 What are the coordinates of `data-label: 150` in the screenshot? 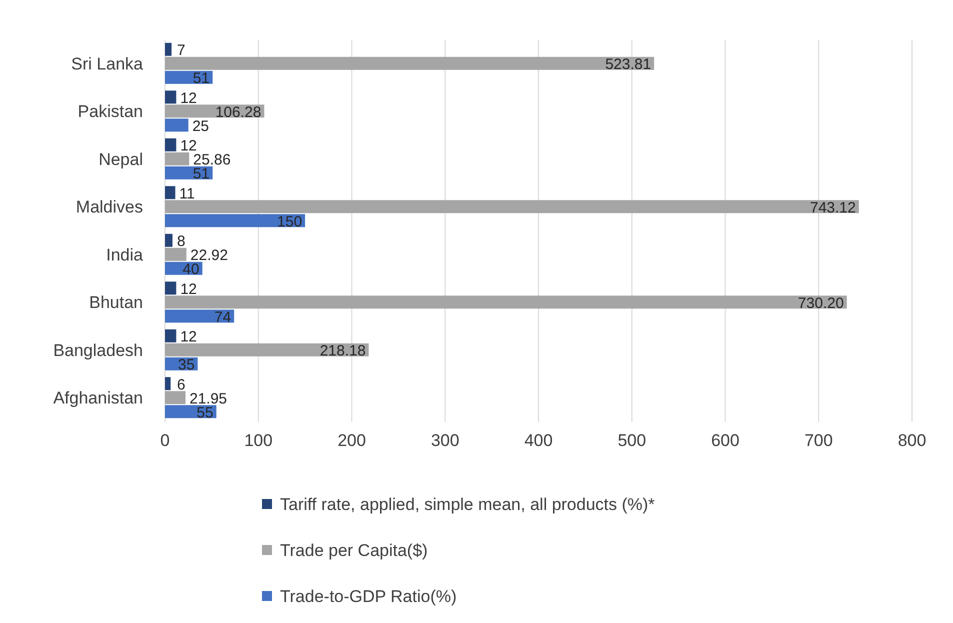 It's located at (289, 221).